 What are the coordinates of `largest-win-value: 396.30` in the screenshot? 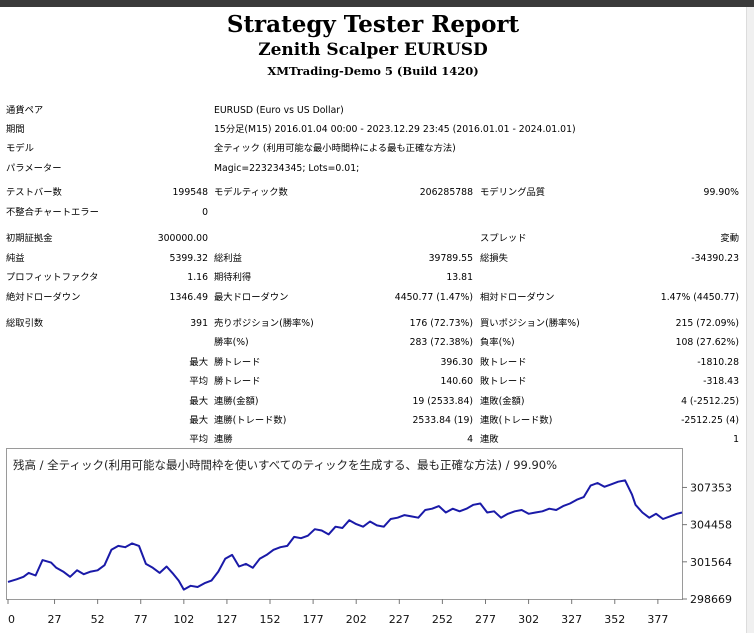 It's located at (456, 362).